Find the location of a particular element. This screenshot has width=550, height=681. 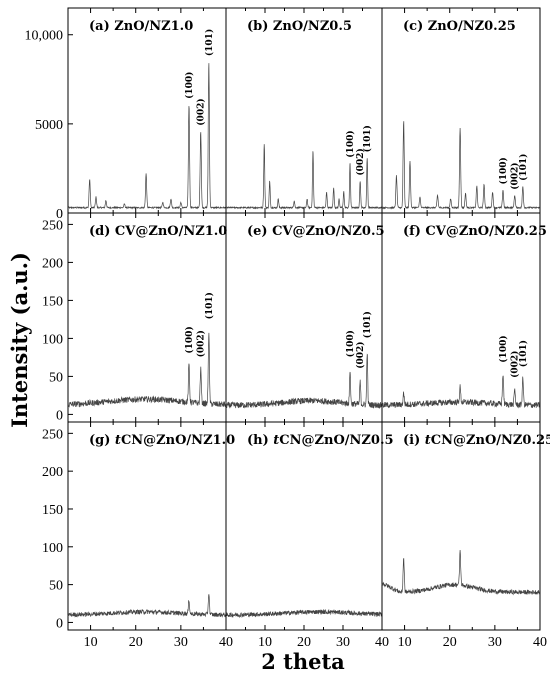

panel-label: (h) tCN@ZnO/NZ0.5 is located at coordinates (320, 440).